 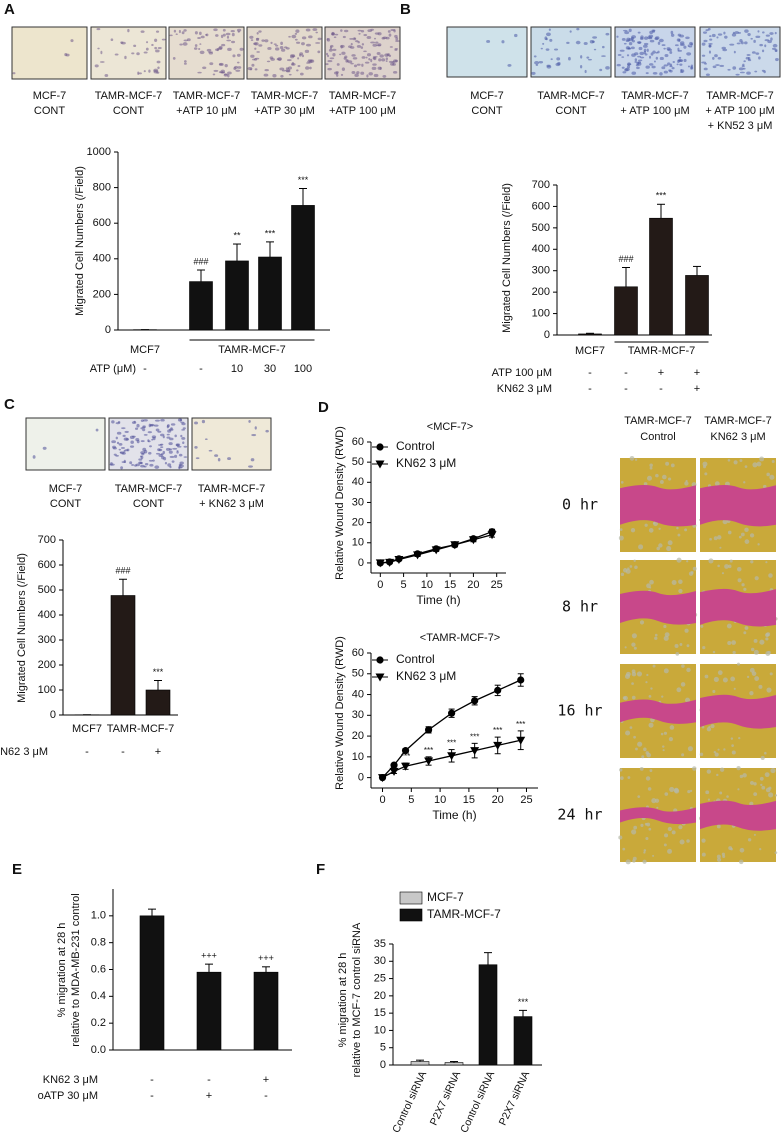 What do you see at coordinates (87, 729) in the screenshot?
I see `x-group-label: MCF7` at bounding box center [87, 729].